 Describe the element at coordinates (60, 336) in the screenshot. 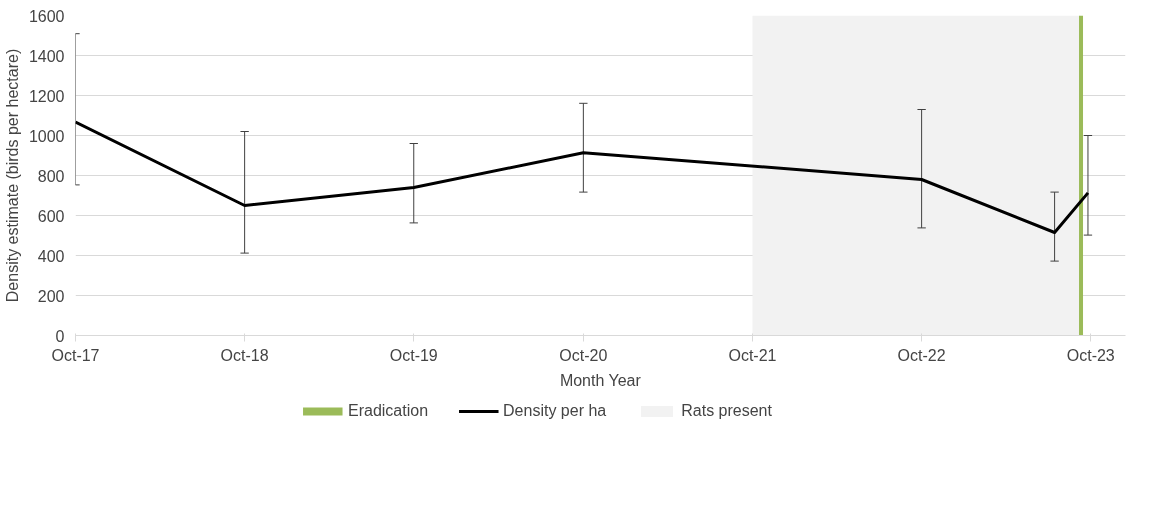

I see `y-tick-label: 0` at that location.